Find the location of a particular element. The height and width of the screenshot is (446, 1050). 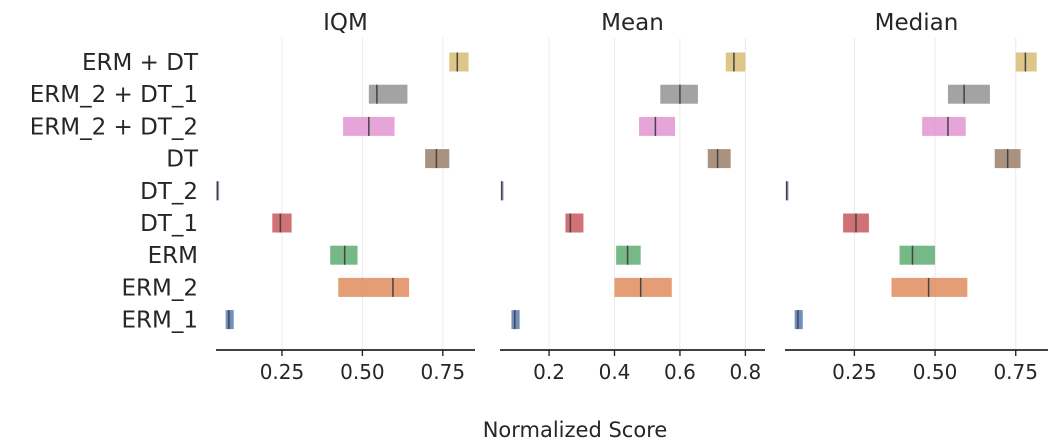

row-label-erm: ERM is located at coordinates (173, 256).